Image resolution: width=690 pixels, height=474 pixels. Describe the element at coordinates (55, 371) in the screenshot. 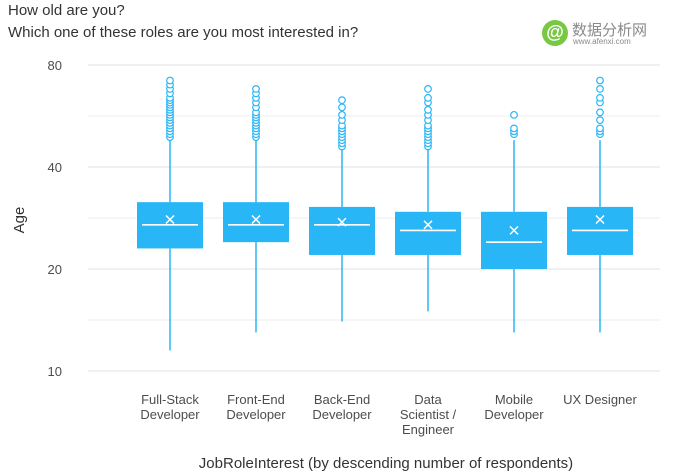

I see `y-tick-label: 10` at that location.